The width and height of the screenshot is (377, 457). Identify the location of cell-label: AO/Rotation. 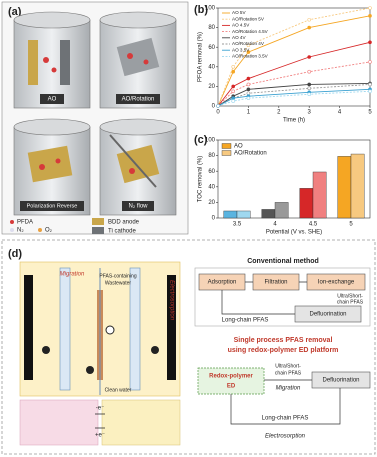
(138, 100).